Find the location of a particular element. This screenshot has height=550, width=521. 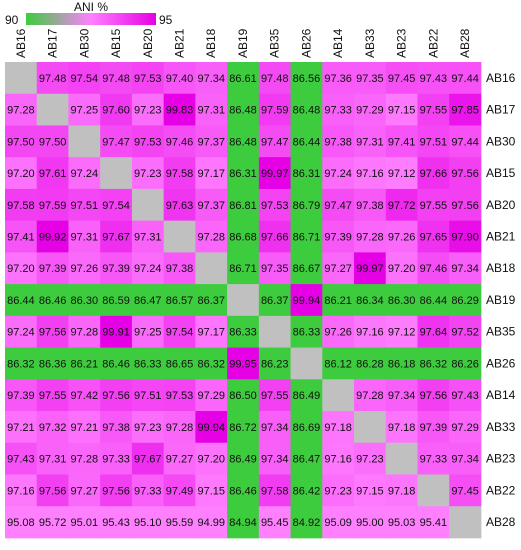

cell-value-label: 97.48 is located at coordinates (53, 79).